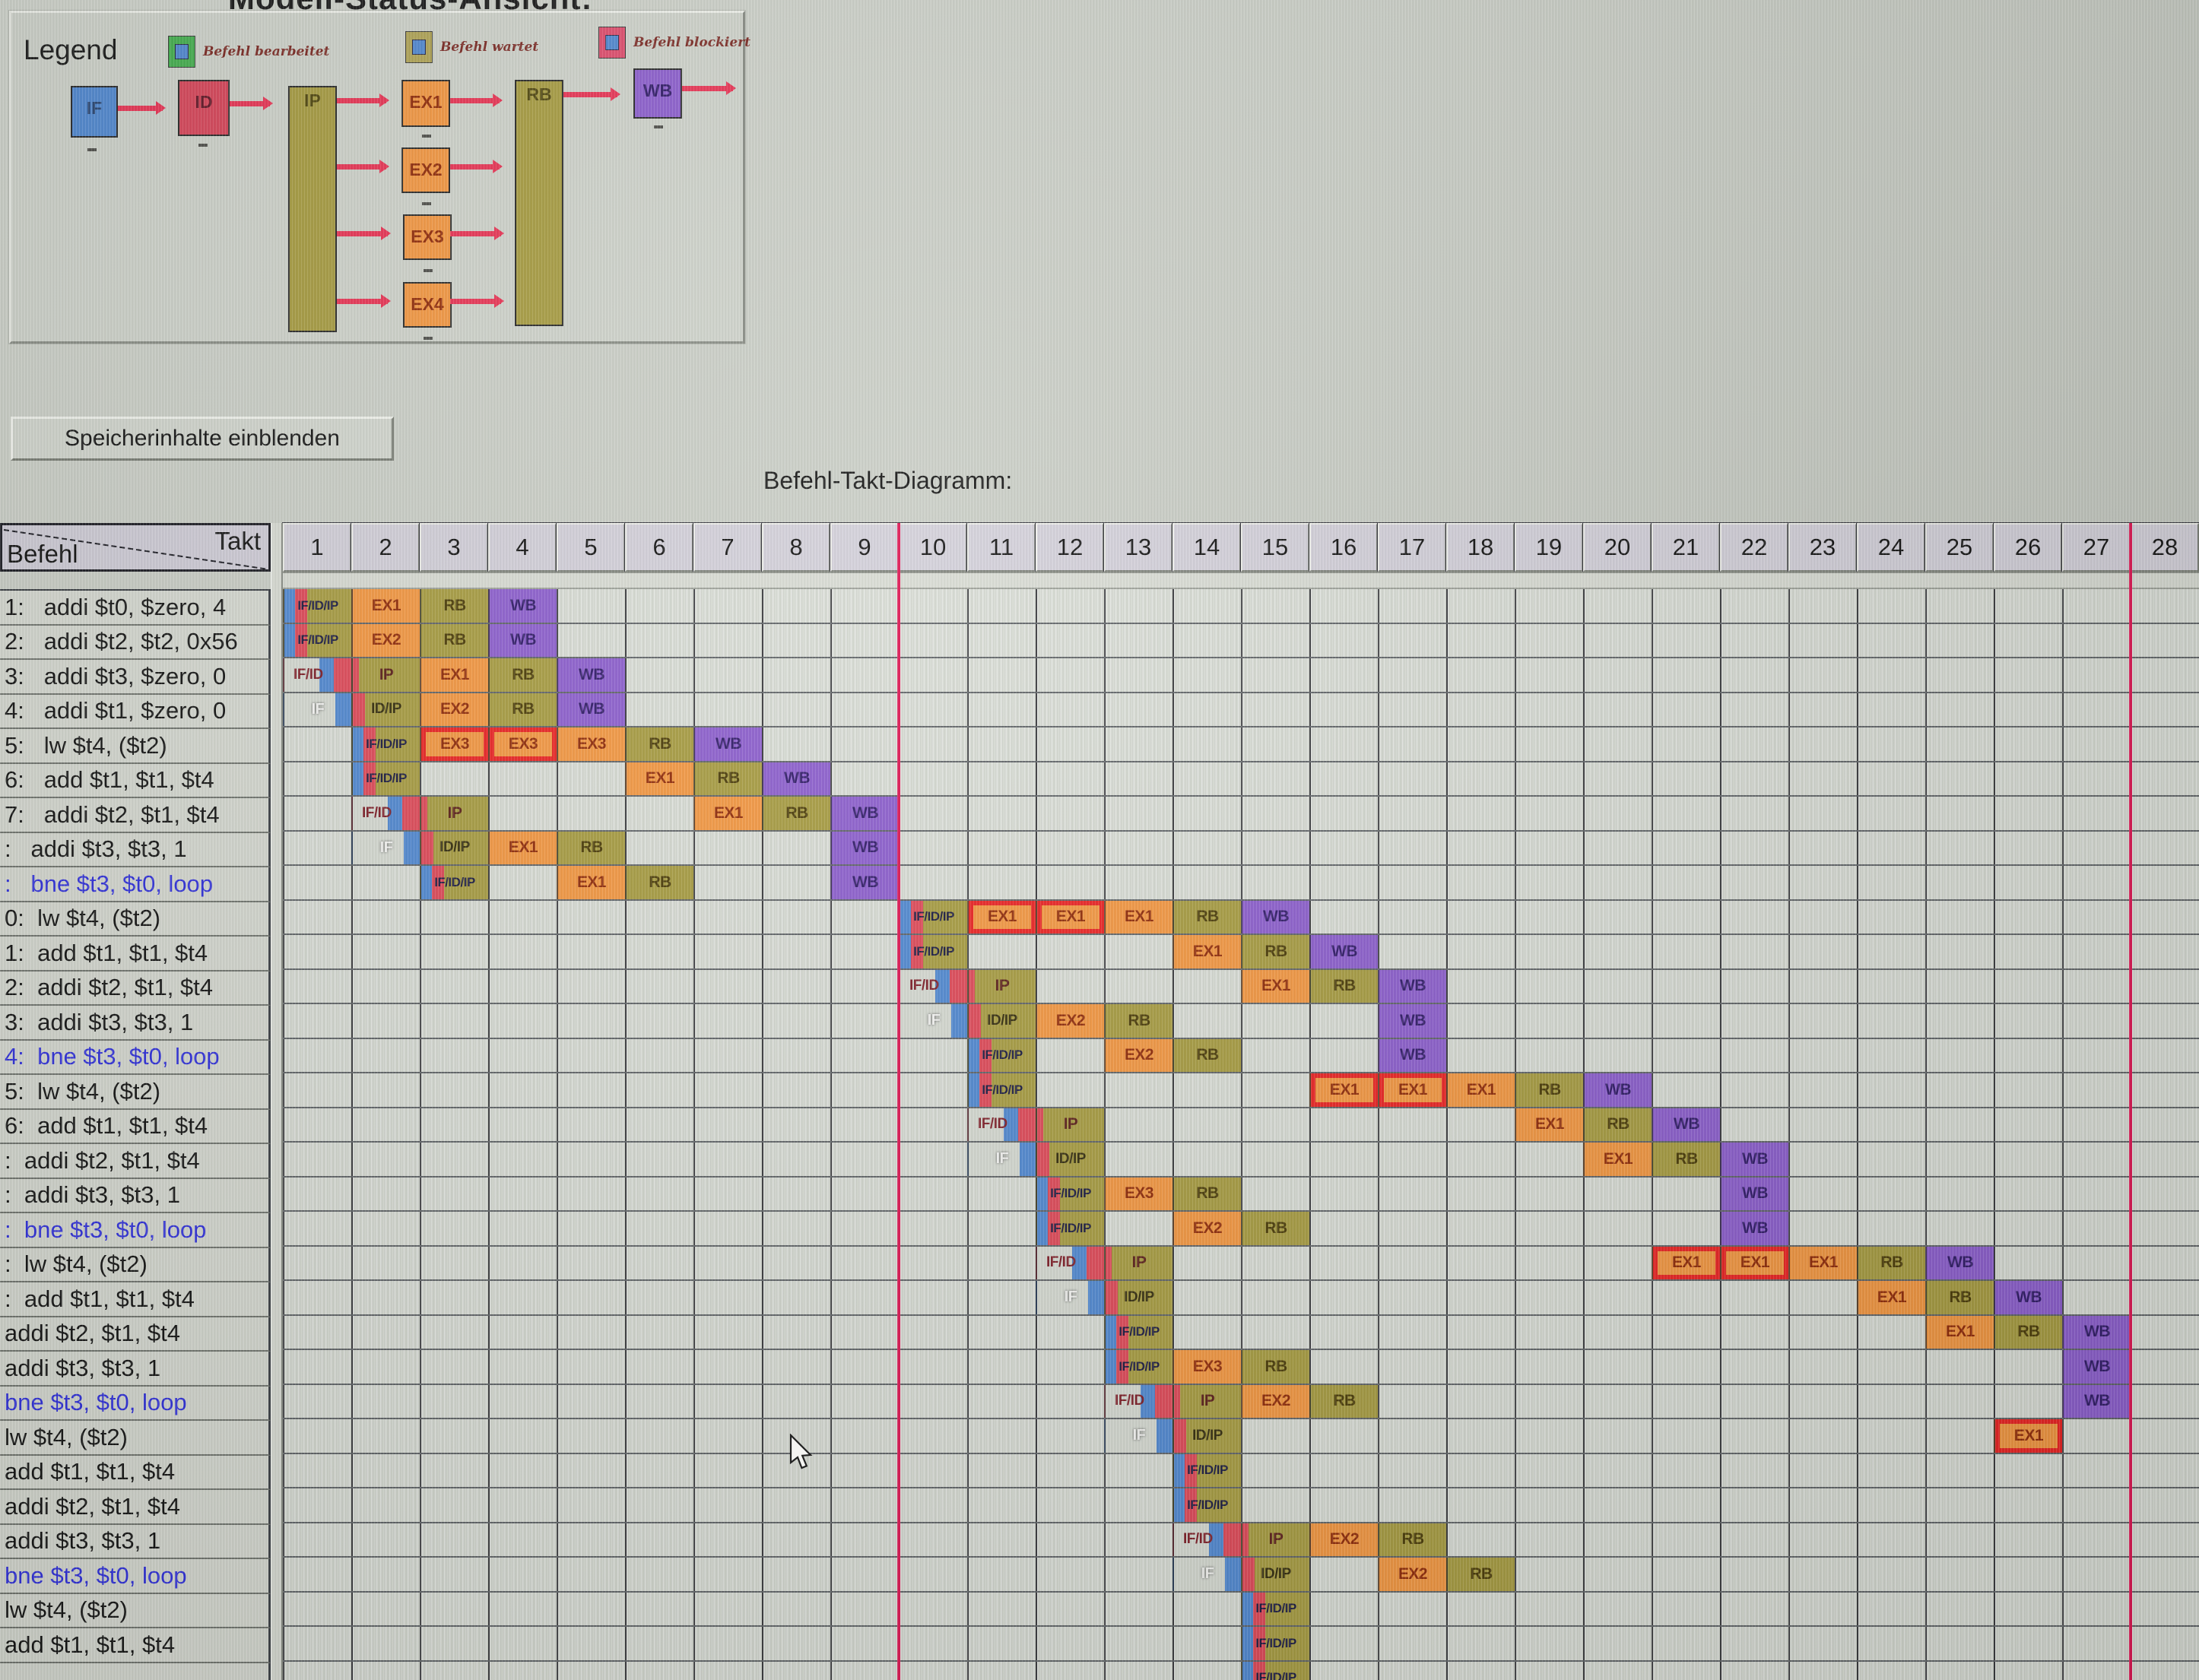  I want to click on instruction-row-label-14: 4: bne $t3, $t0, loop, so click(135, 1057).